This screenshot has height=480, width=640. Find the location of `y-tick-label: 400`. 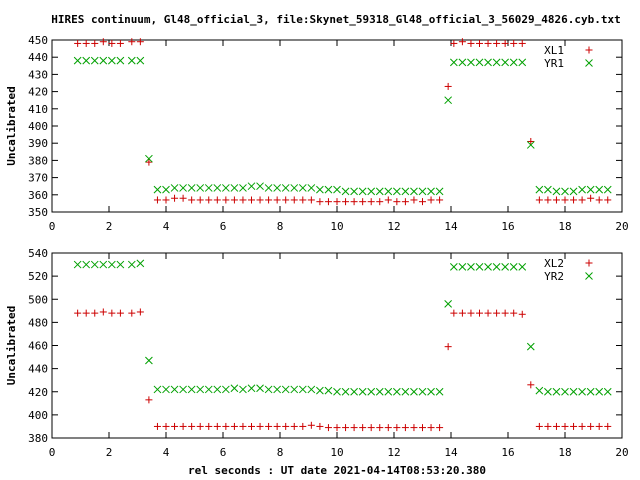

y-tick-label: 400 is located at coordinates (38, 126).